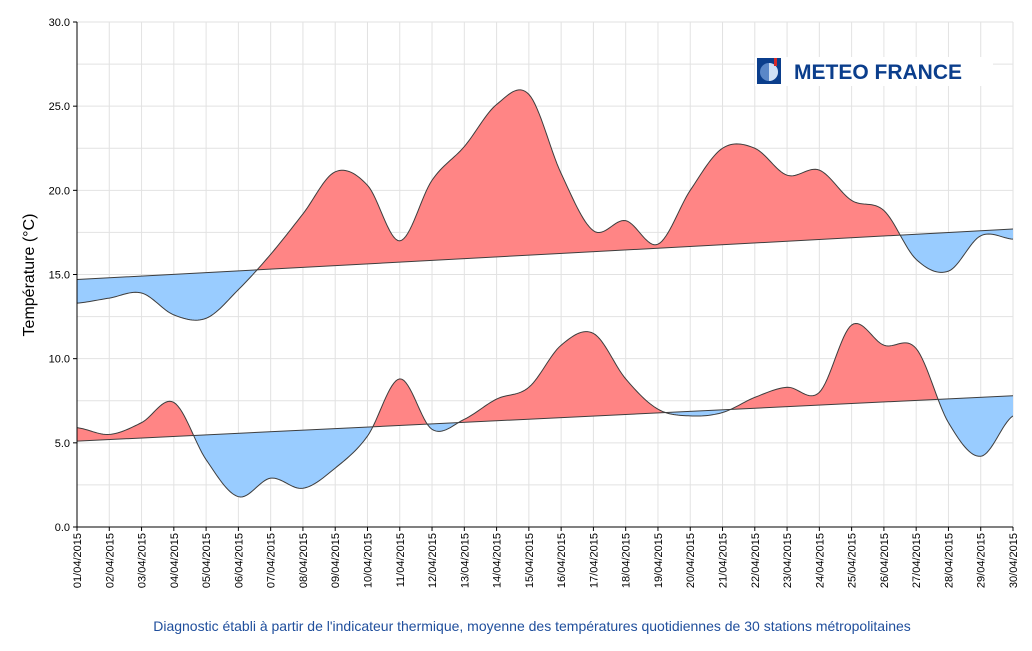 Image resolution: width=1032 pixels, height=651 pixels. Describe the element at coordinates (59, 276) in the screenshot. I see `y-tick-label: 15.0` at that location.